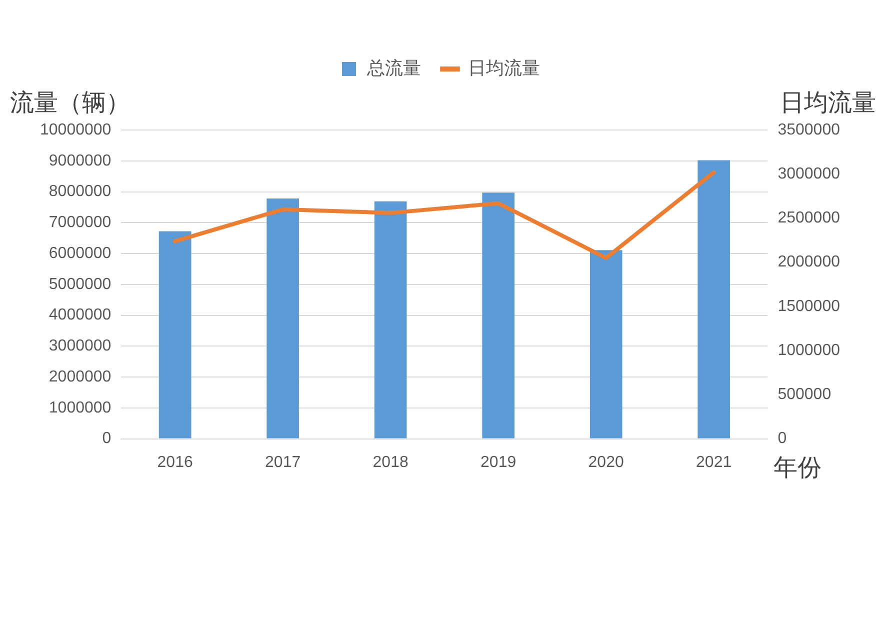  Describe the element at coordinates (70, 103) in the screenshot. I see `y-axis-title: 流量（辆）` at that location.